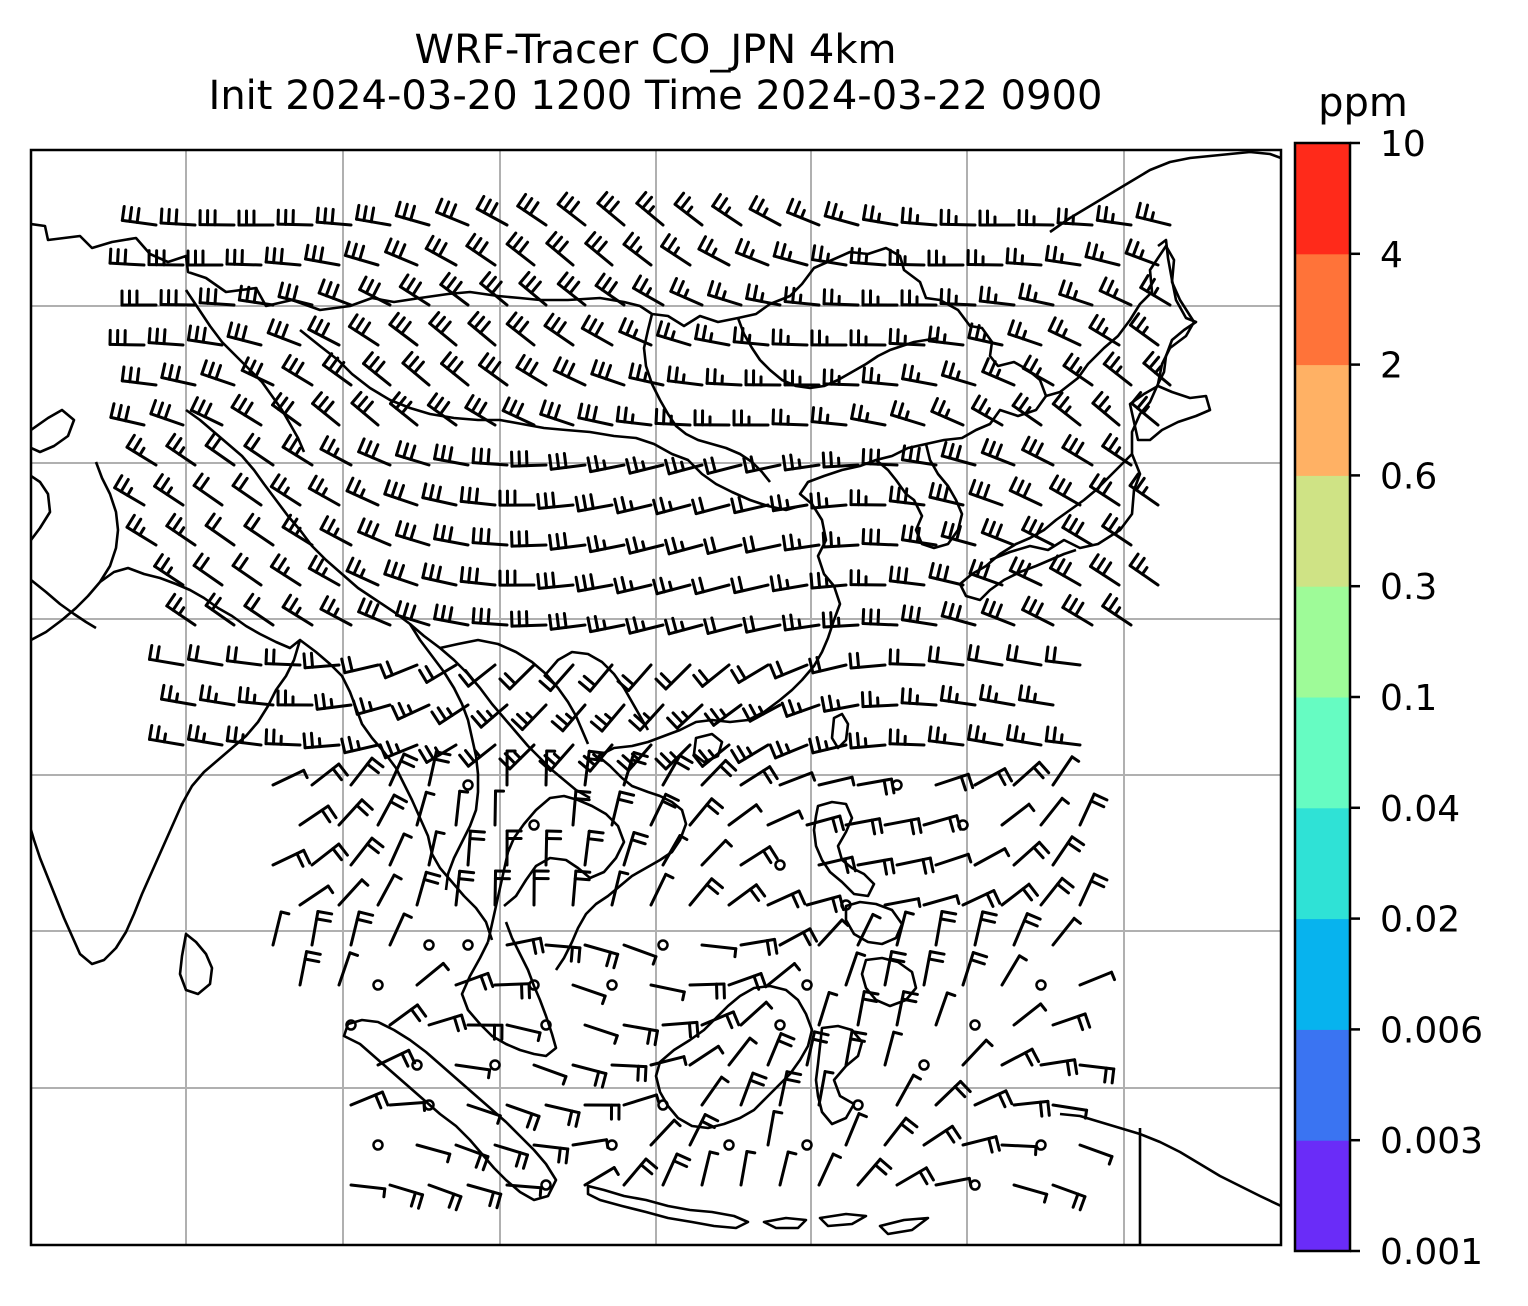  I want to click on colorbar-tick-label: 0.006, so click(1431, 1030).